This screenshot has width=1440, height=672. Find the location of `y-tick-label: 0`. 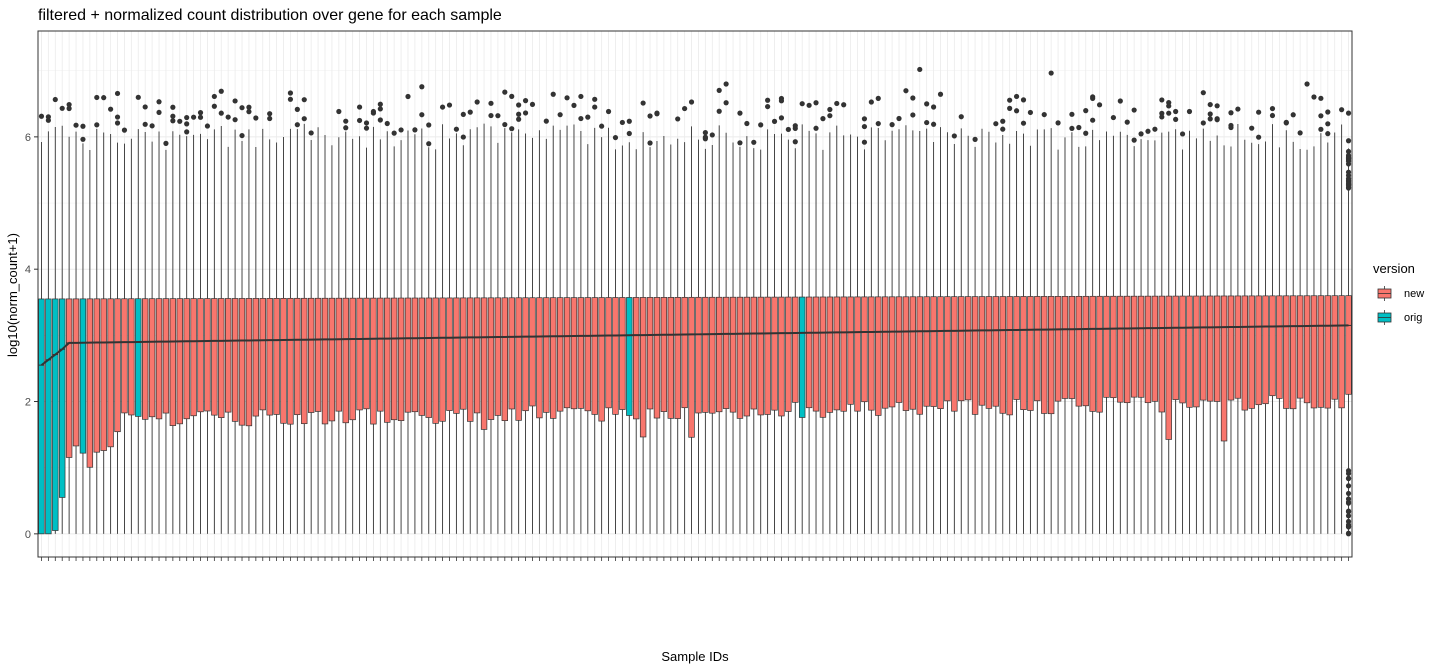

y-tick-label: 0 is located at coordinates (28, 535).